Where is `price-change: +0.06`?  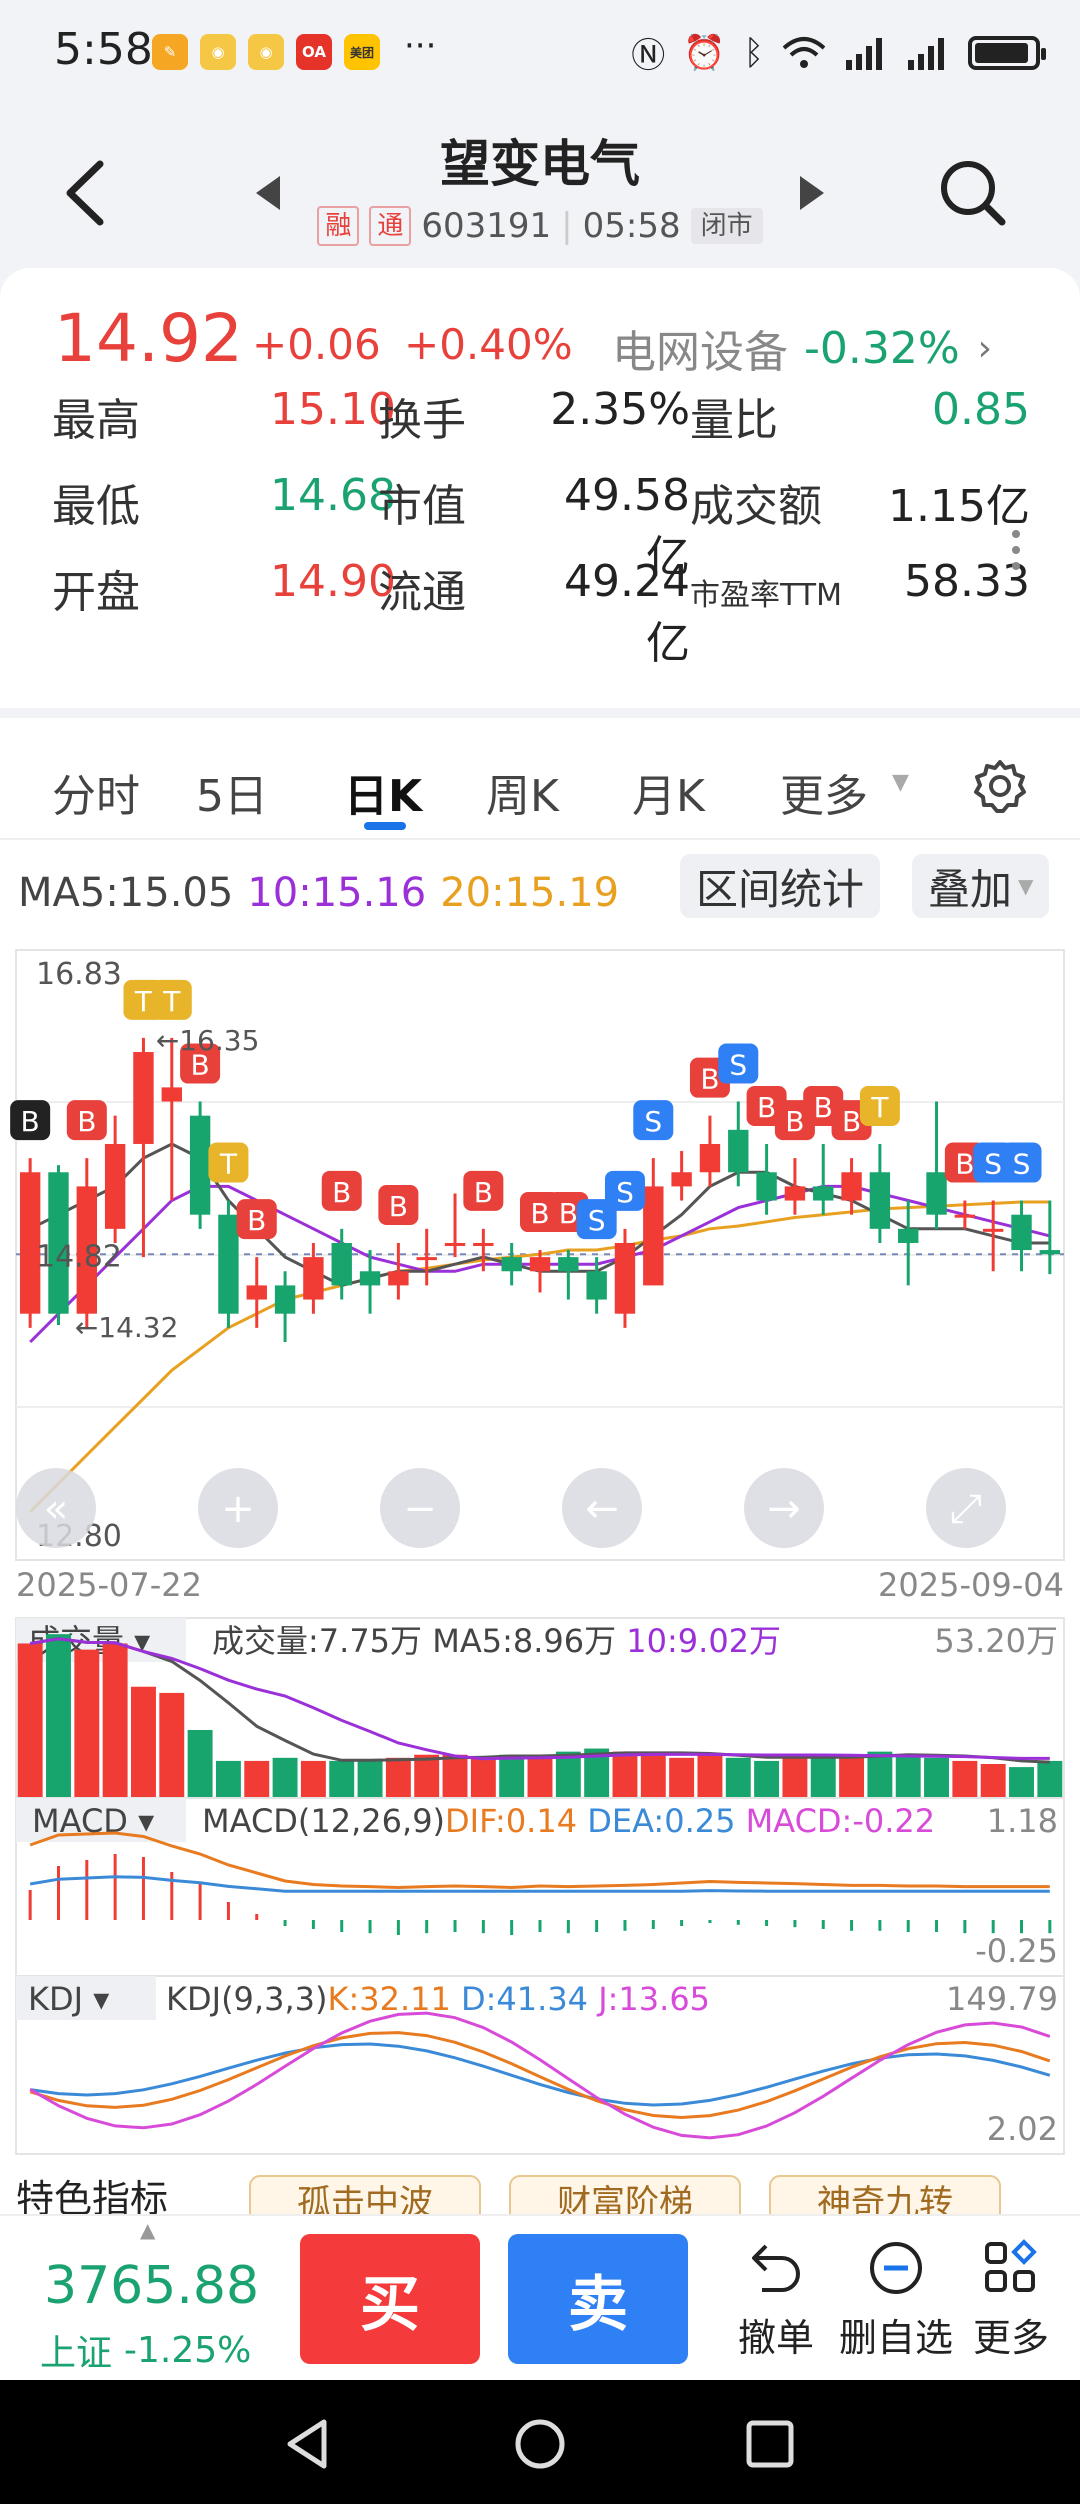
price-change: +0.06 is located at coordinates (316, 344).